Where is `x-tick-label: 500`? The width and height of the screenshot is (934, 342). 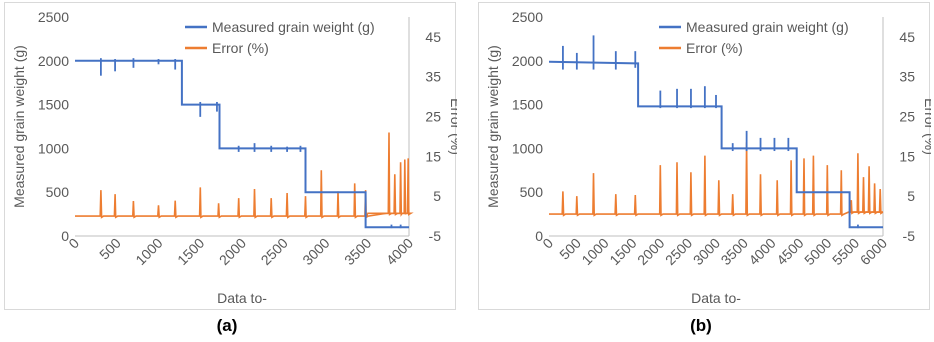
x-tick-label: 500 is located at coordinates (110, 249).